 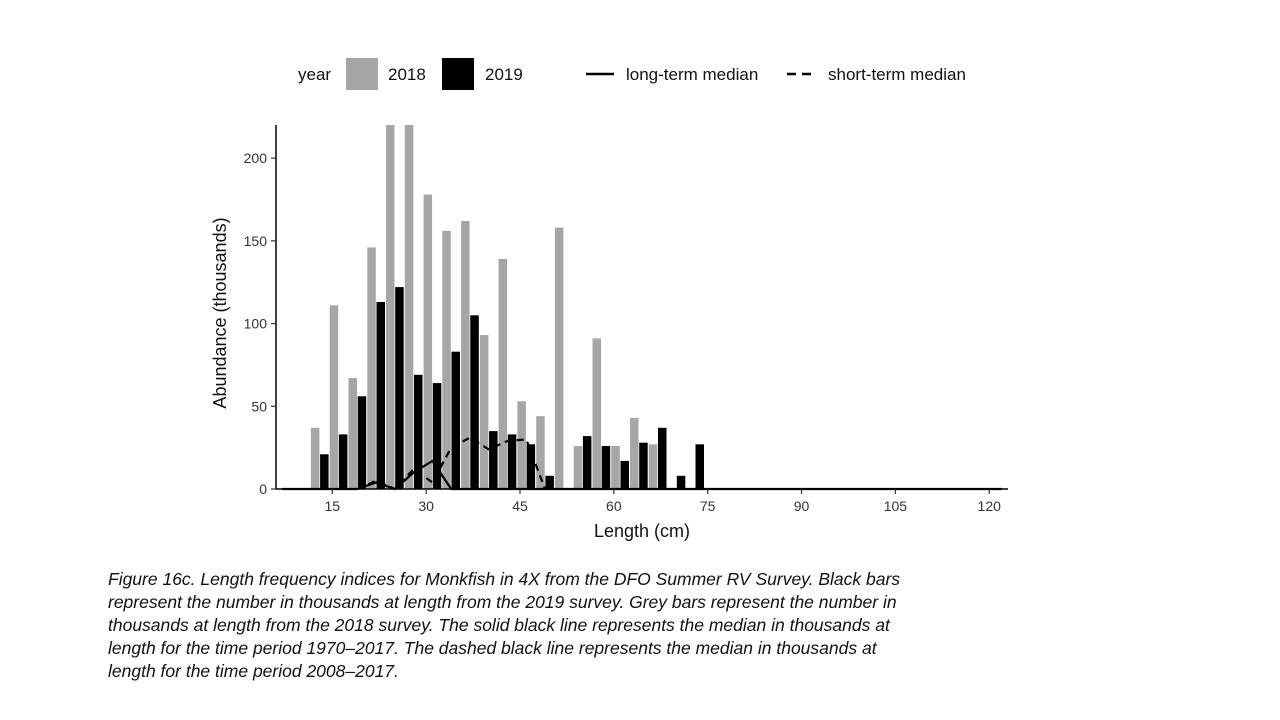 I want to click on legend-title: year, so click(x=314, y=74).